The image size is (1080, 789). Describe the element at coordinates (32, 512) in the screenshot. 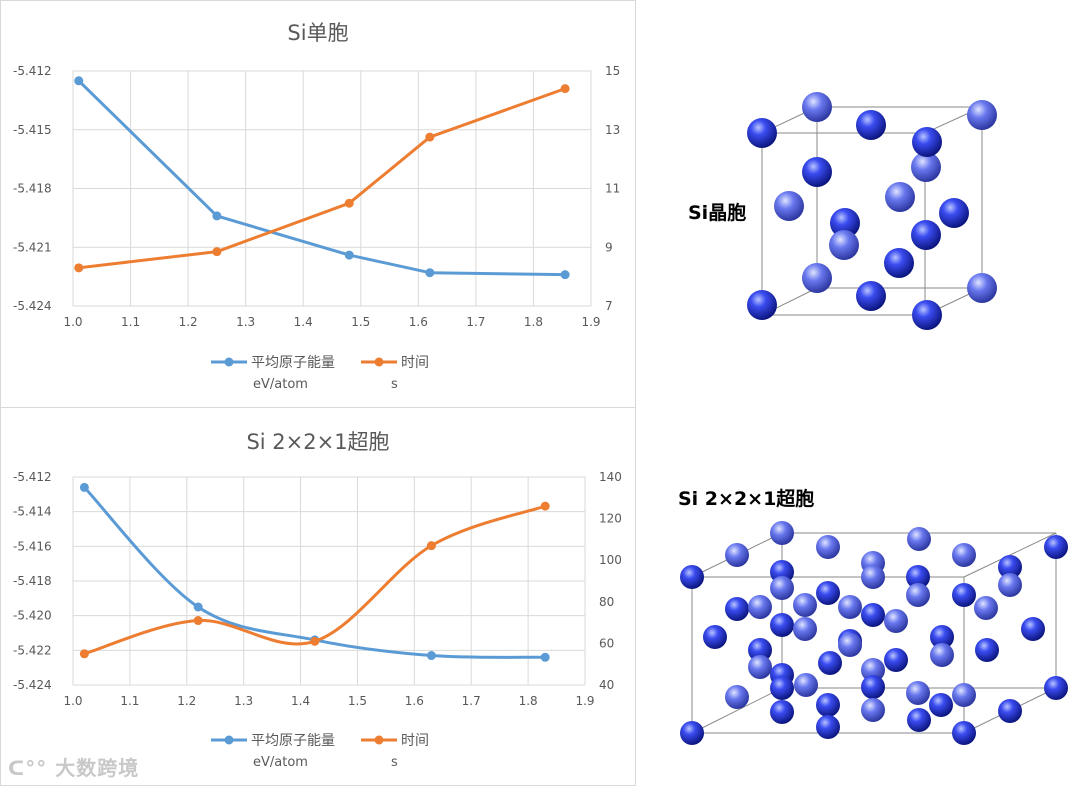

I see `y-left-tick-label: -5.414` at that location.